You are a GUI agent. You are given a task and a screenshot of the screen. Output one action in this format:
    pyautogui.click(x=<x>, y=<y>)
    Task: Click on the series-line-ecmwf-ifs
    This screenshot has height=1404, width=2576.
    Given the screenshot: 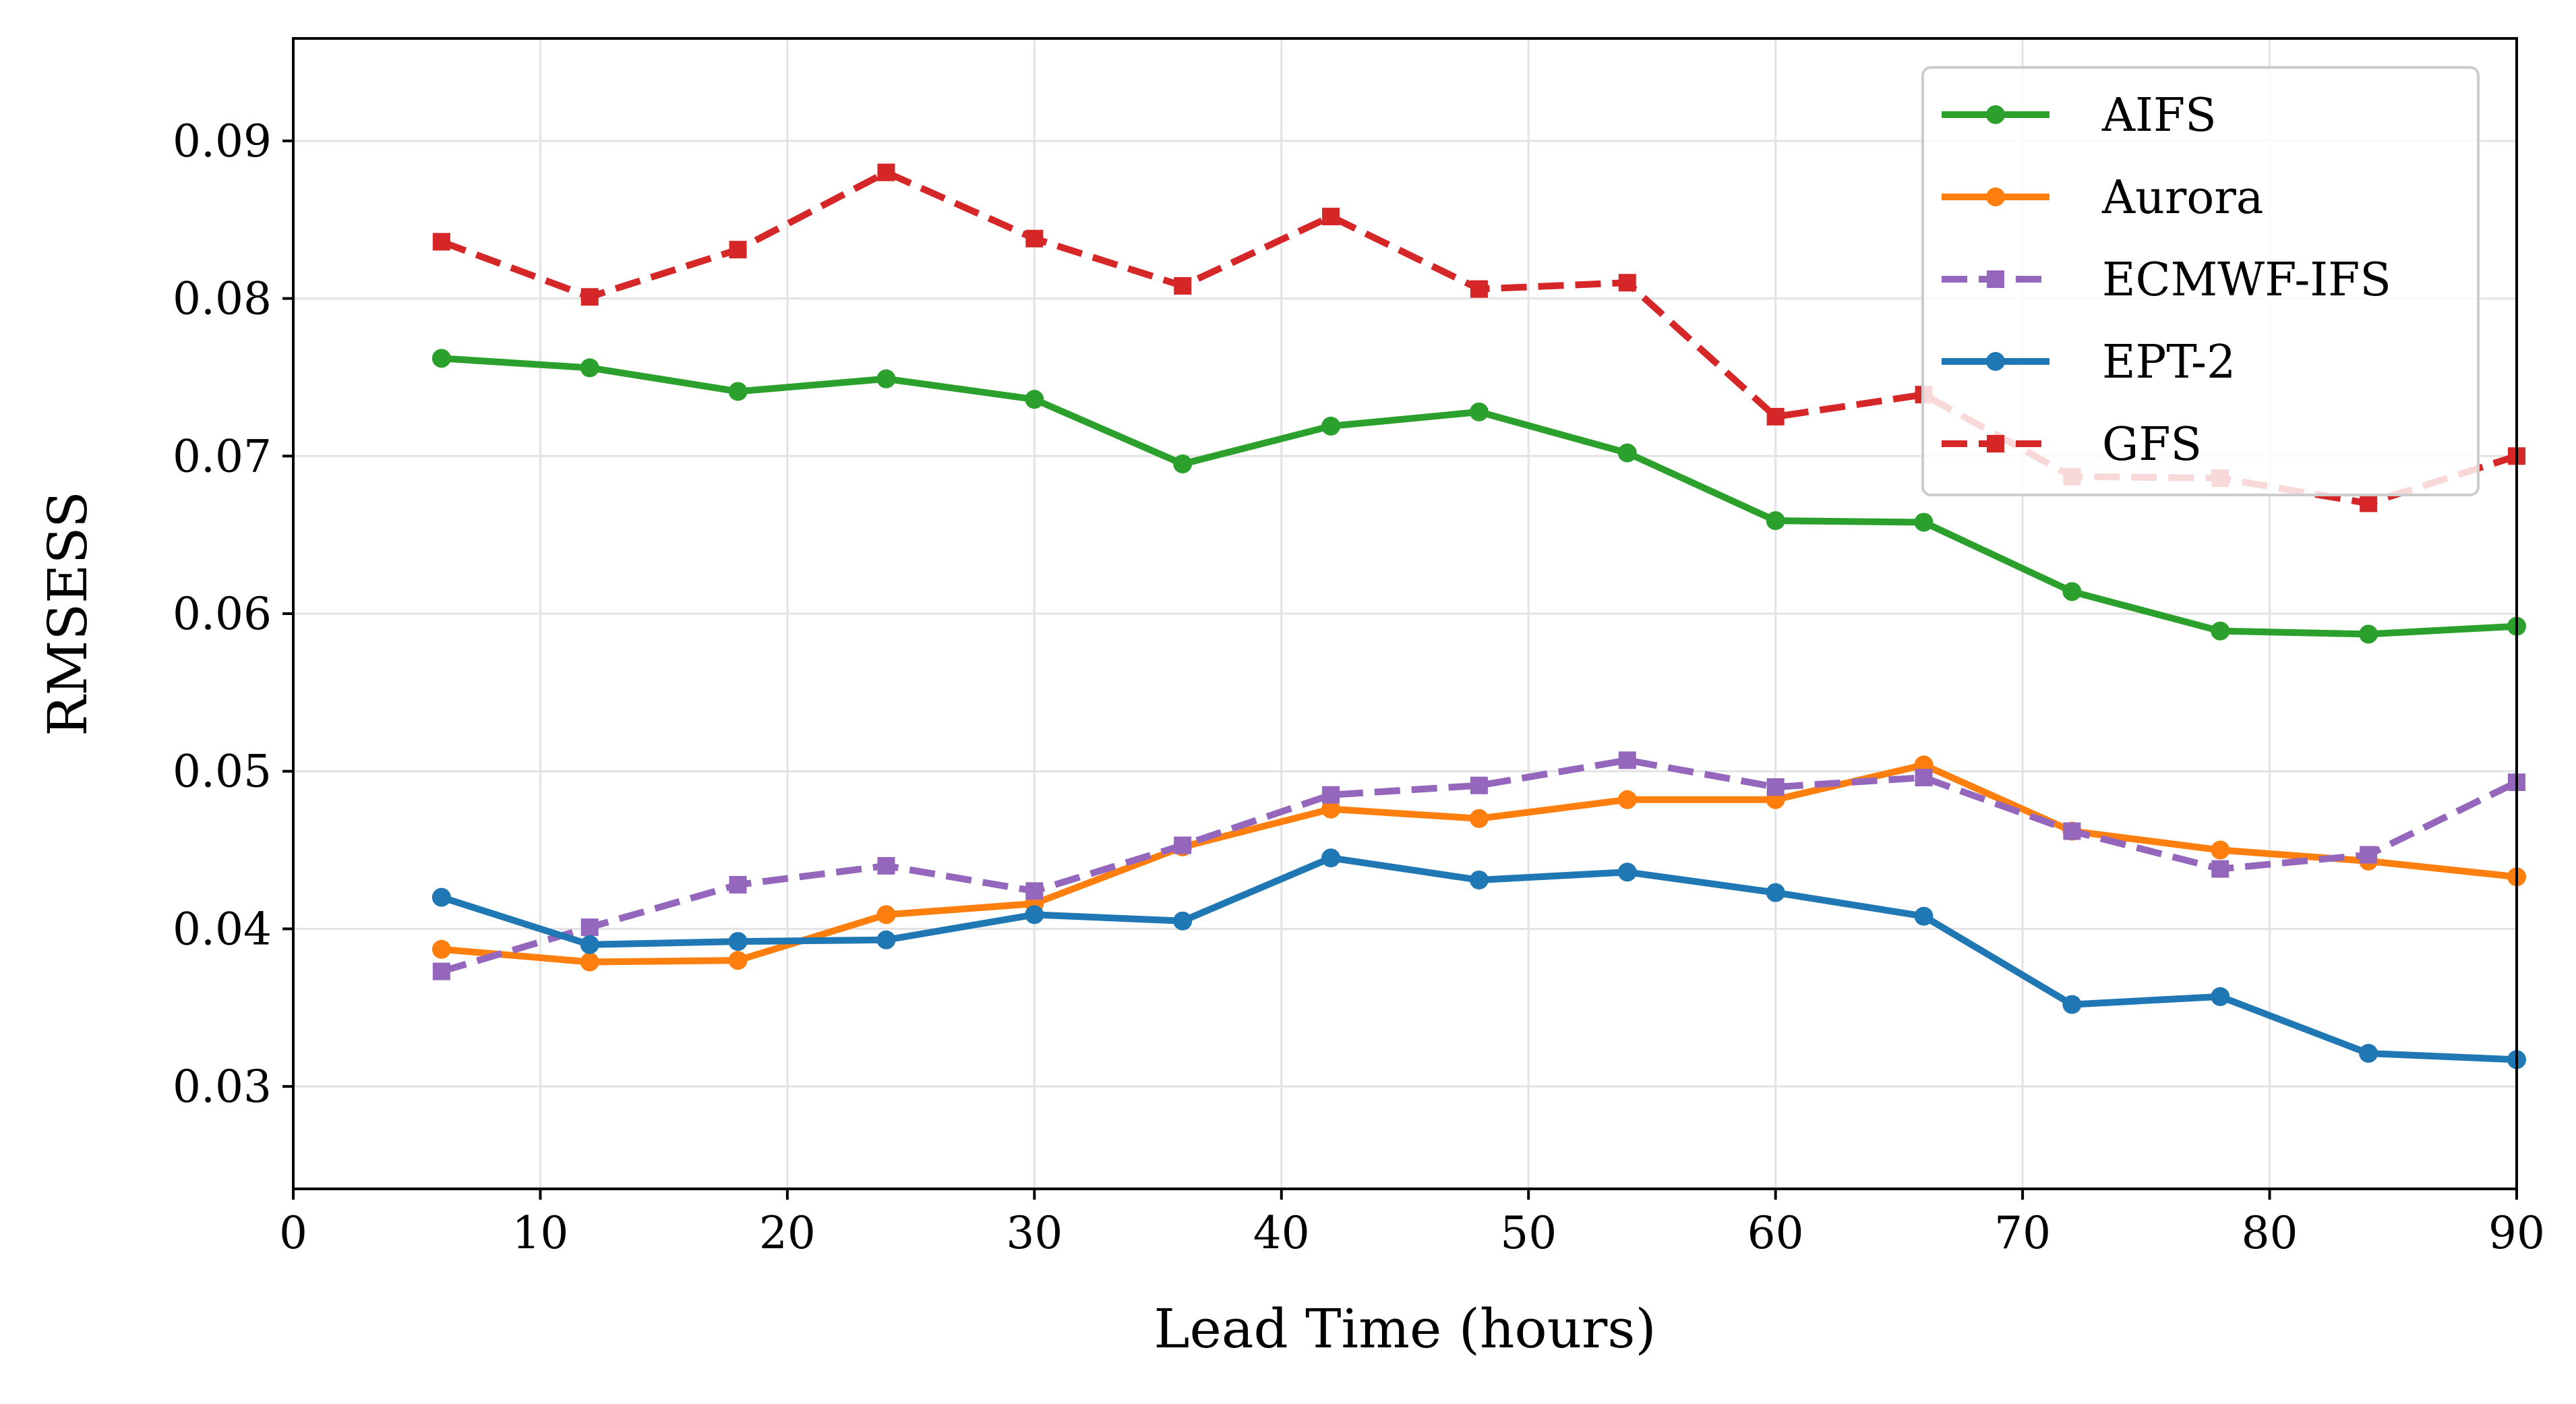 What is the action you would take?
    pyautogui.click(x=1479, y=866)
    